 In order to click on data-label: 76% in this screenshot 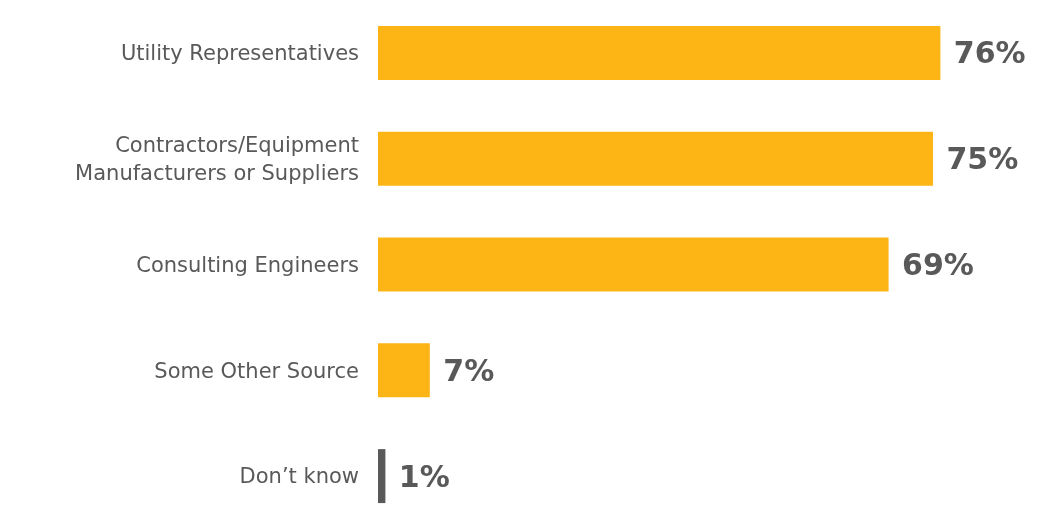, I will do `click(984, 53)`.